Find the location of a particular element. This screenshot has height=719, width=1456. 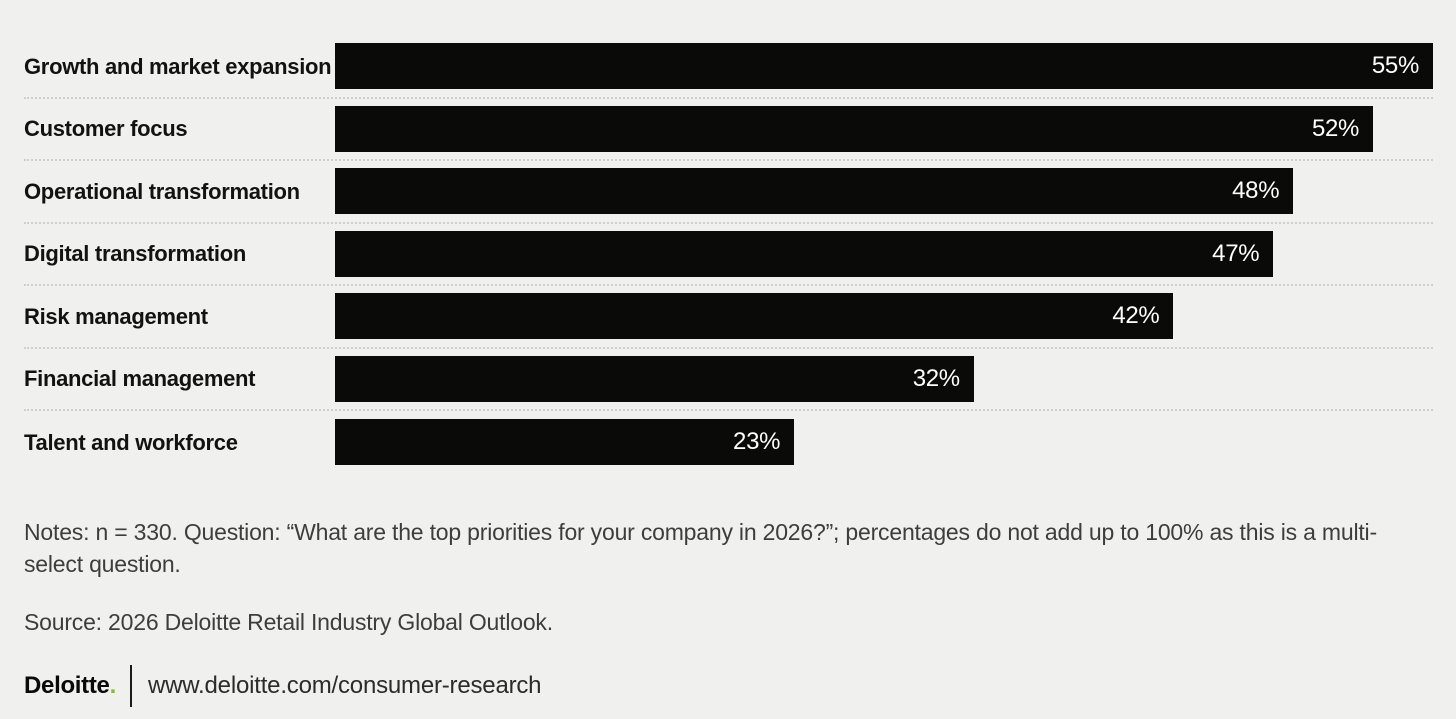

bar-value-label: 23% is located at coordinates (757, 442).